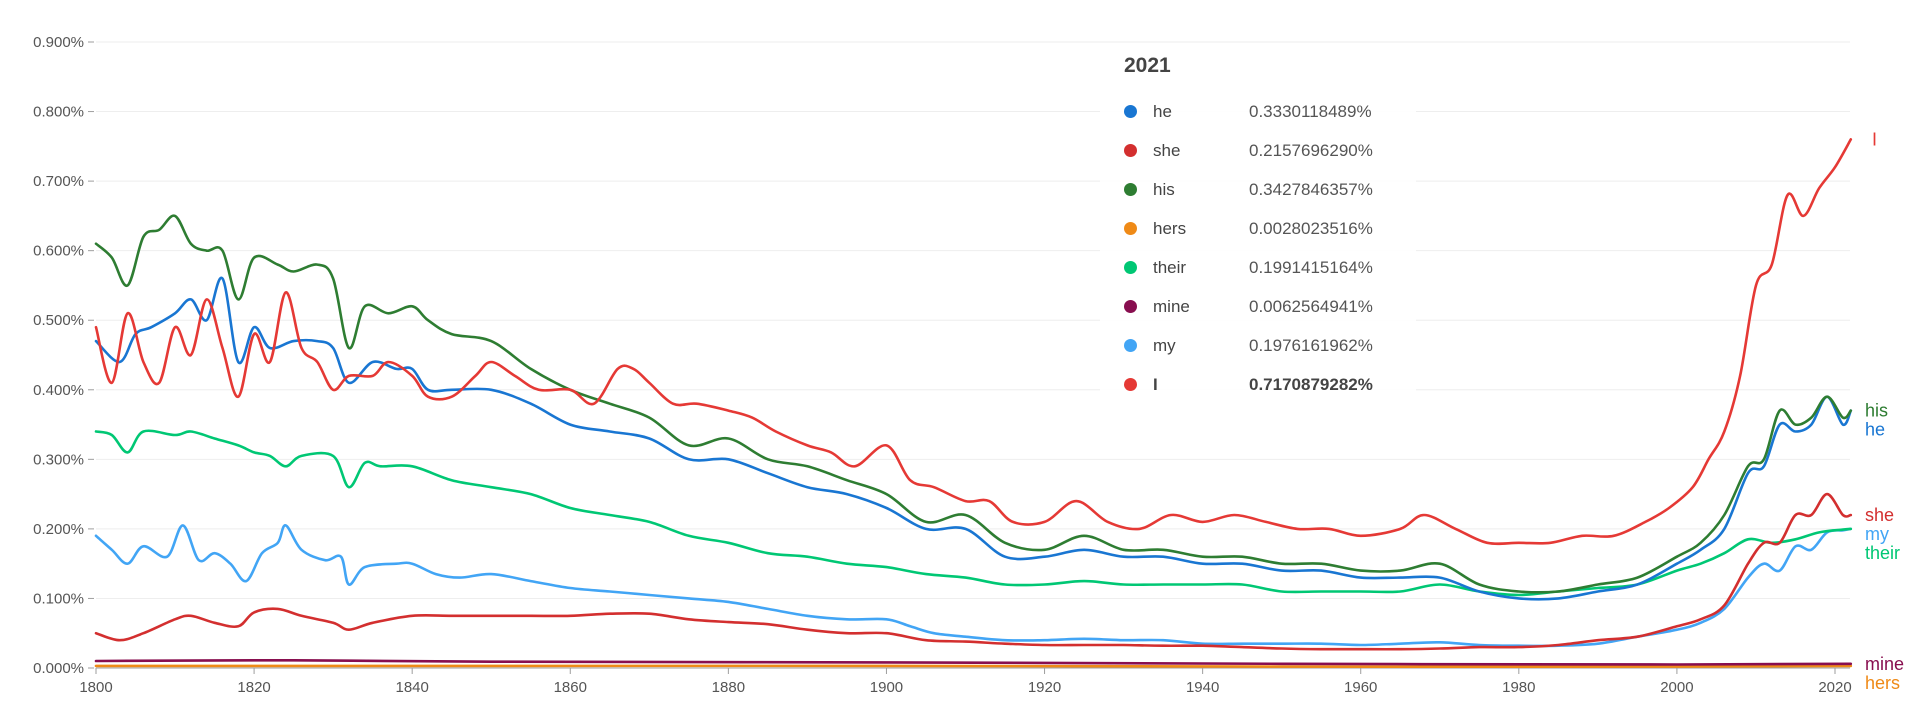 Image resolution: width=1920 pixels, height=712 pixels. I want to click on tooltip-row: mine 0.0062564941%, so click(1258, 306).